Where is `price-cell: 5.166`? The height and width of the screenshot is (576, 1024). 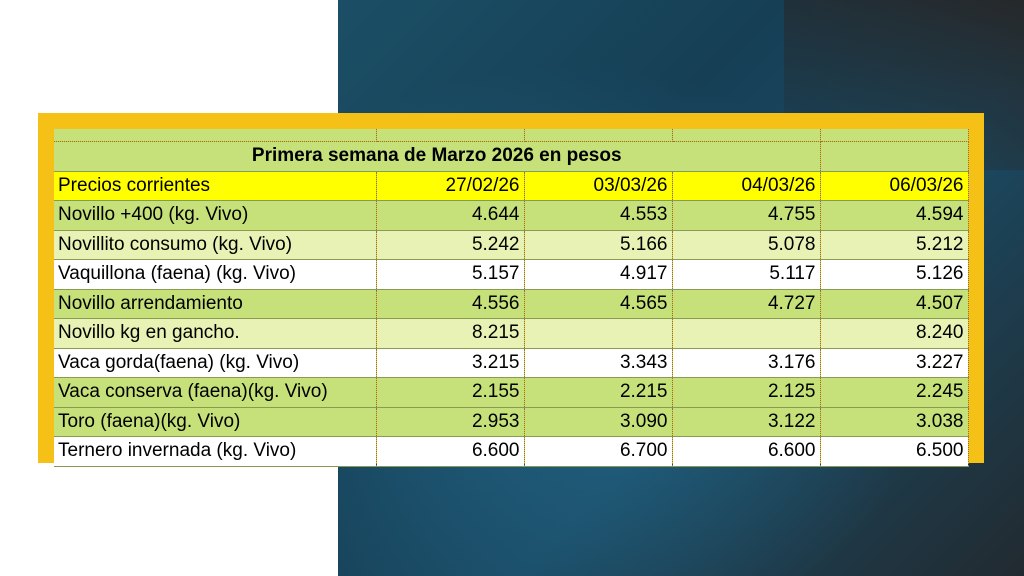
price-cell: 5.166 is located at coordinates (598, 245).